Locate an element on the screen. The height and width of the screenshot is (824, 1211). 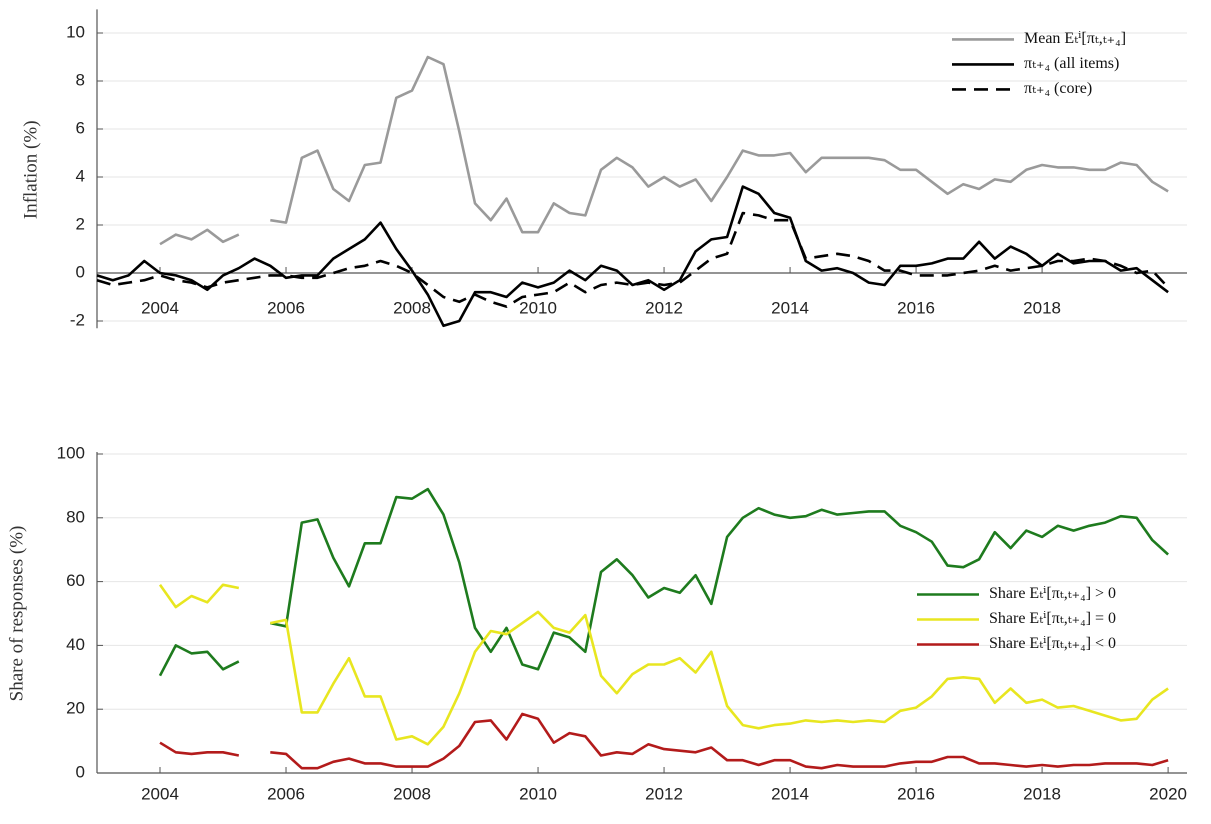
y-axis-label: Share of responses (%) is located at coordinates (16, 614).